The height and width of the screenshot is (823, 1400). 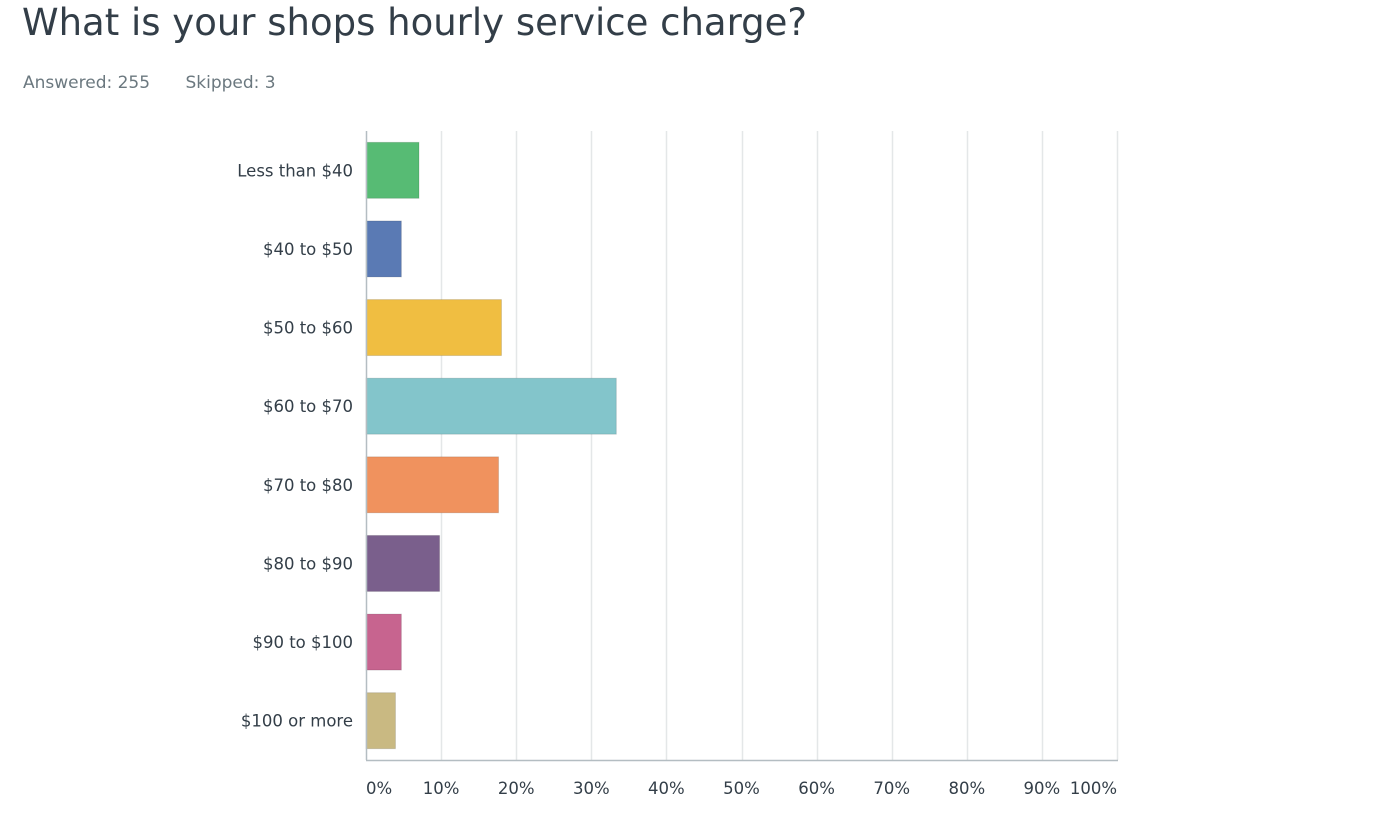 What do you see at coordinates (1093, 788) in the screenshot?
I see `x-tick-label: 100%` at bounding box center [1093, 788].